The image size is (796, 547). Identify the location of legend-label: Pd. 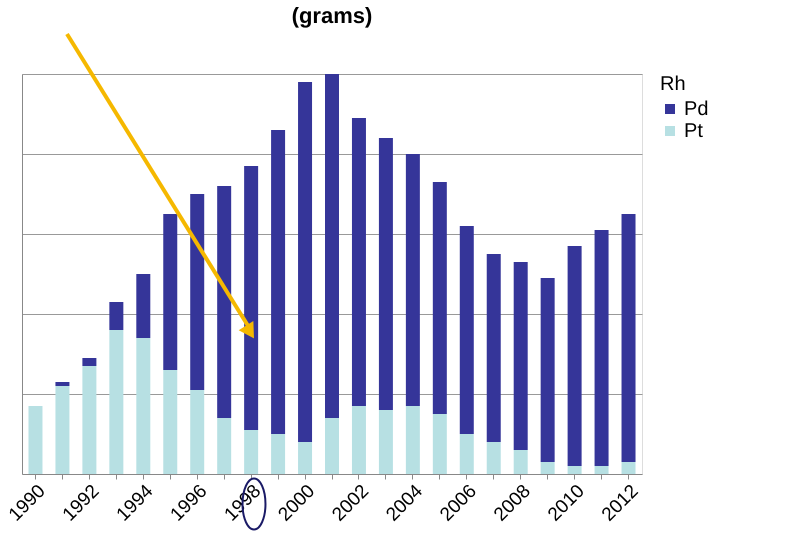
(696, 109).